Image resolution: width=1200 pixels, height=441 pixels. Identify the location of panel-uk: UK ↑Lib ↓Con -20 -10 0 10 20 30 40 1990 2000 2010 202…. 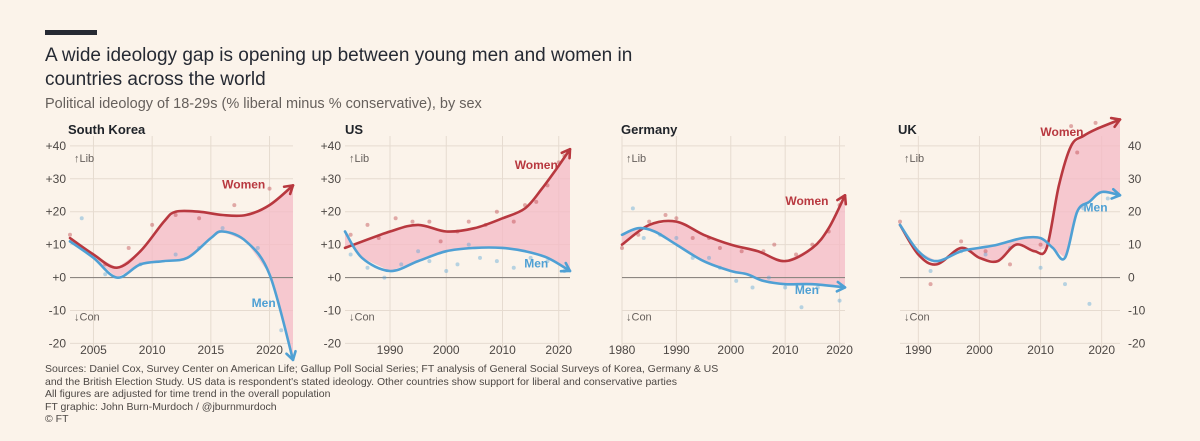
(1022, 236).